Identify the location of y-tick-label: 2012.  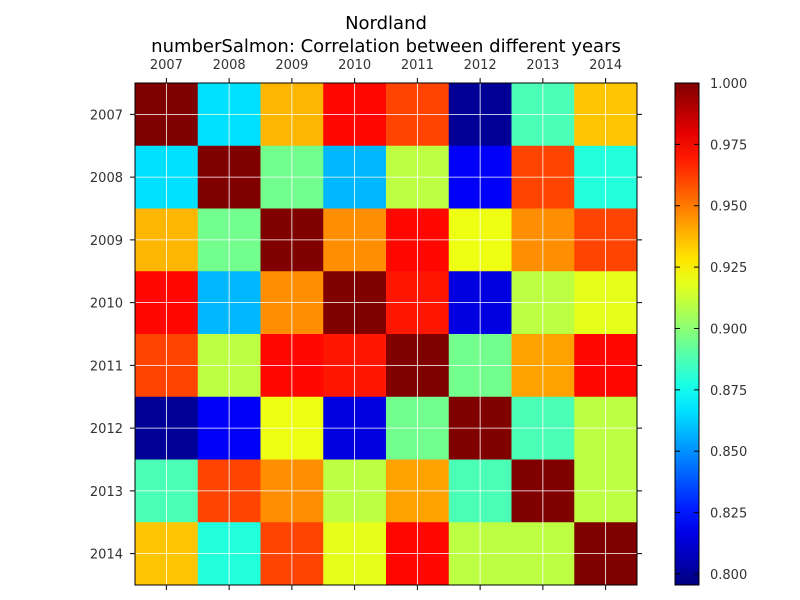
(106, 429).